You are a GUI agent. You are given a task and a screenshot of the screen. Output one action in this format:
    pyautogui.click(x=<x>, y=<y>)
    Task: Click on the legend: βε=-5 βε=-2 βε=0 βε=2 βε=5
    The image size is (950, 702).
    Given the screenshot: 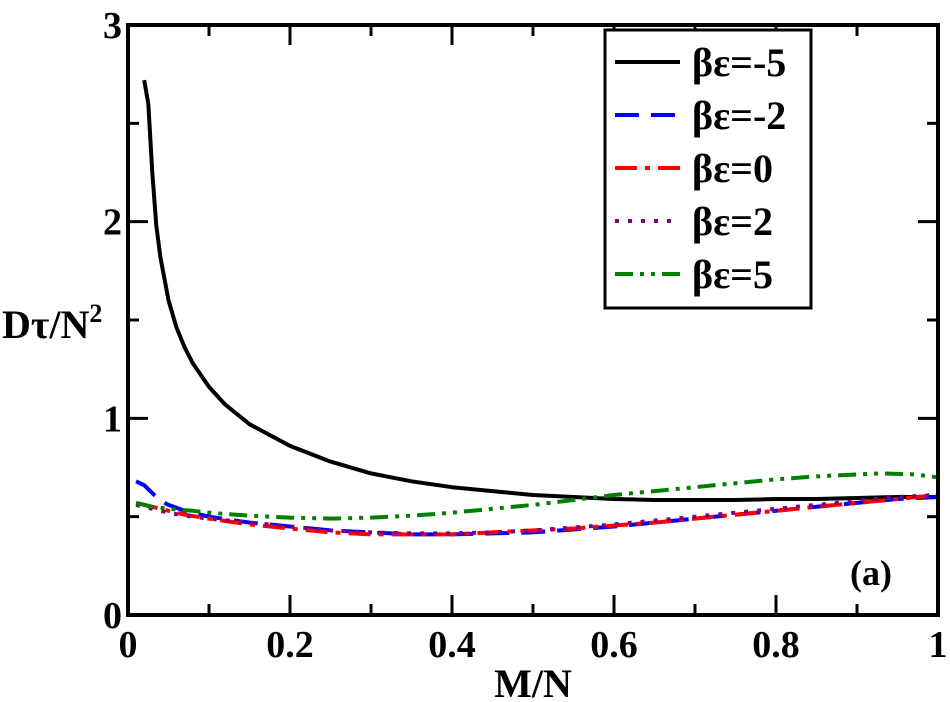 What is the action you would take?
    pyautogui.click(x=708, y=169)
    